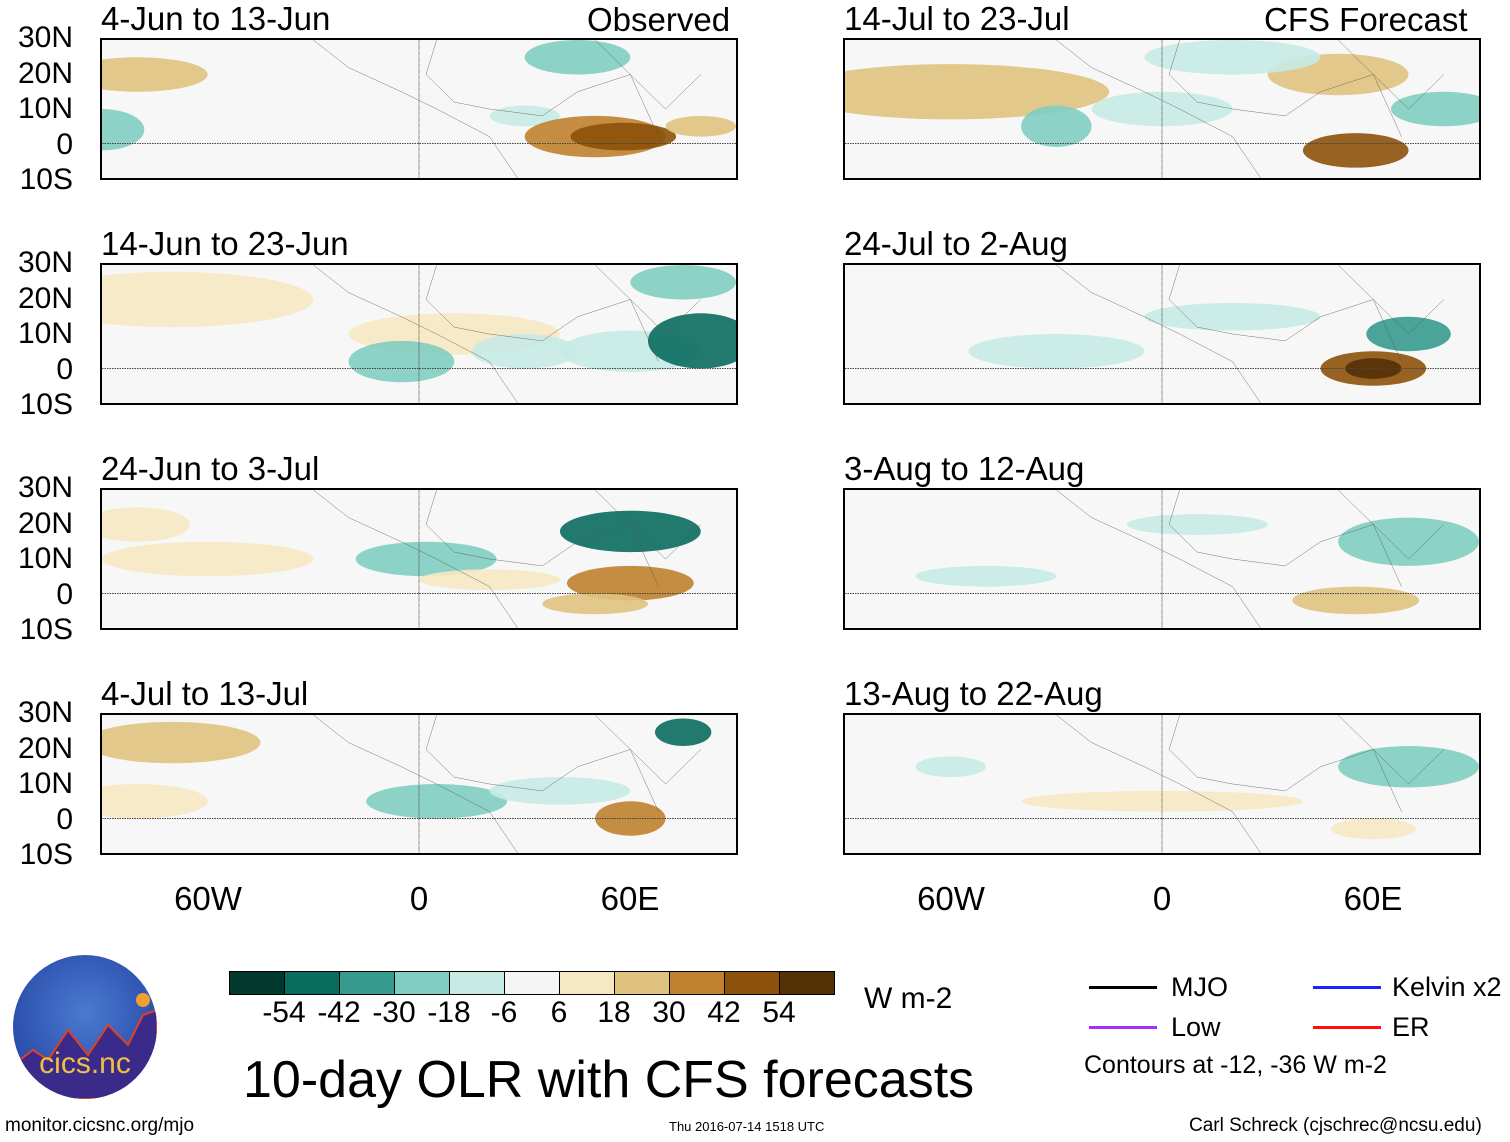  Describe the element at coordinates (956, 243) in the screenshot. I see `panel-title: 24-Jul to 2-Aug` at that location.